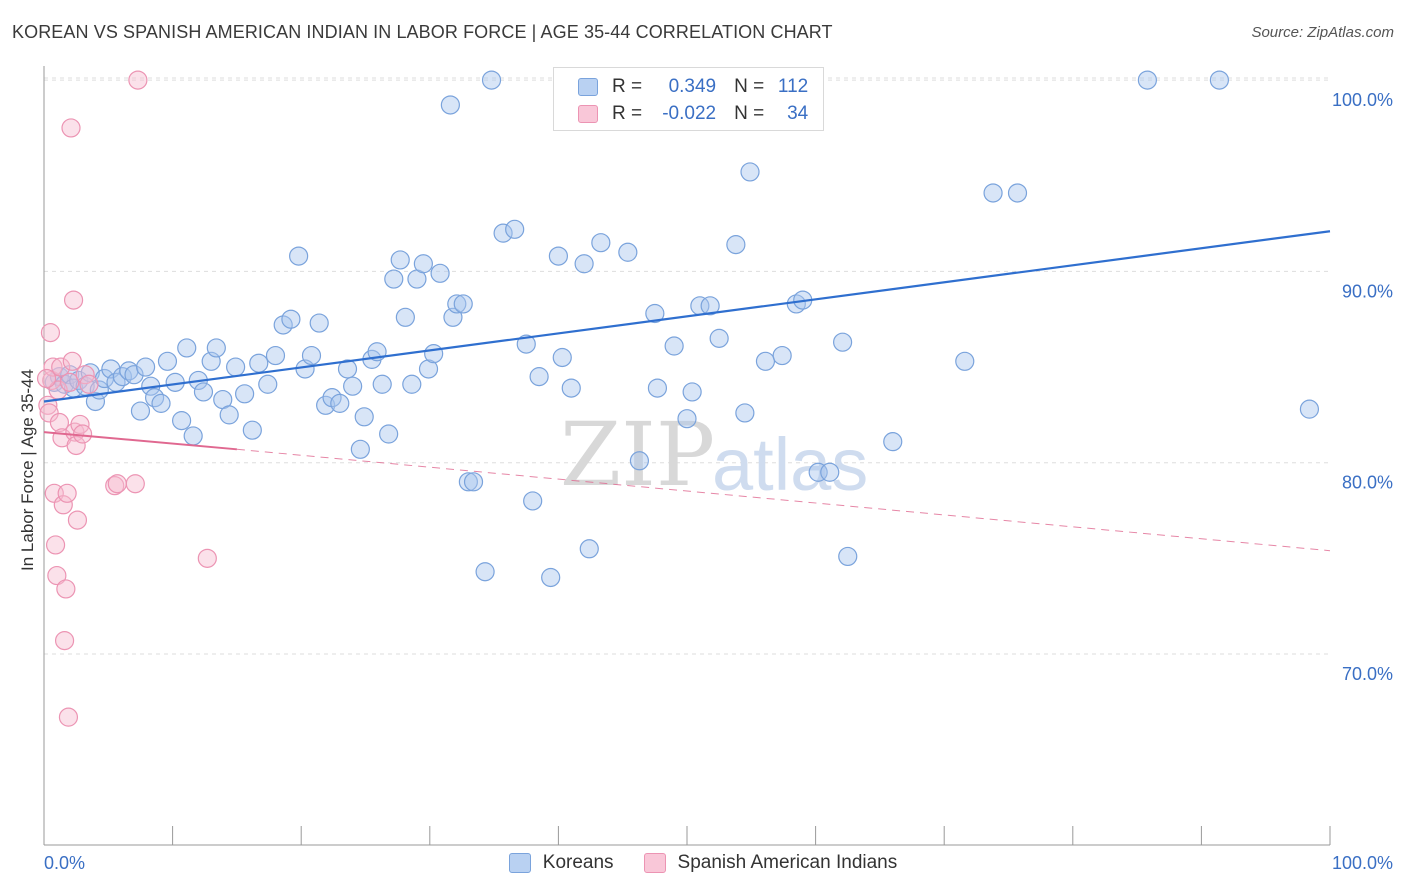  What do you see at coordinates (787, 862) in the screenshot?
I see `legend-spanish-label: Spanish American Indians` at bounding box center [787, 862].